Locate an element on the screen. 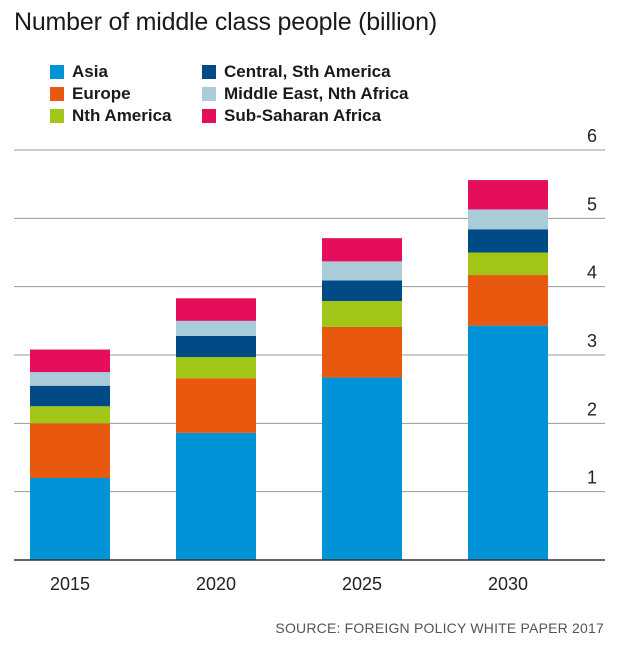  bar-2025-middle-east-nth-africa is located at coordinates (362, 271).